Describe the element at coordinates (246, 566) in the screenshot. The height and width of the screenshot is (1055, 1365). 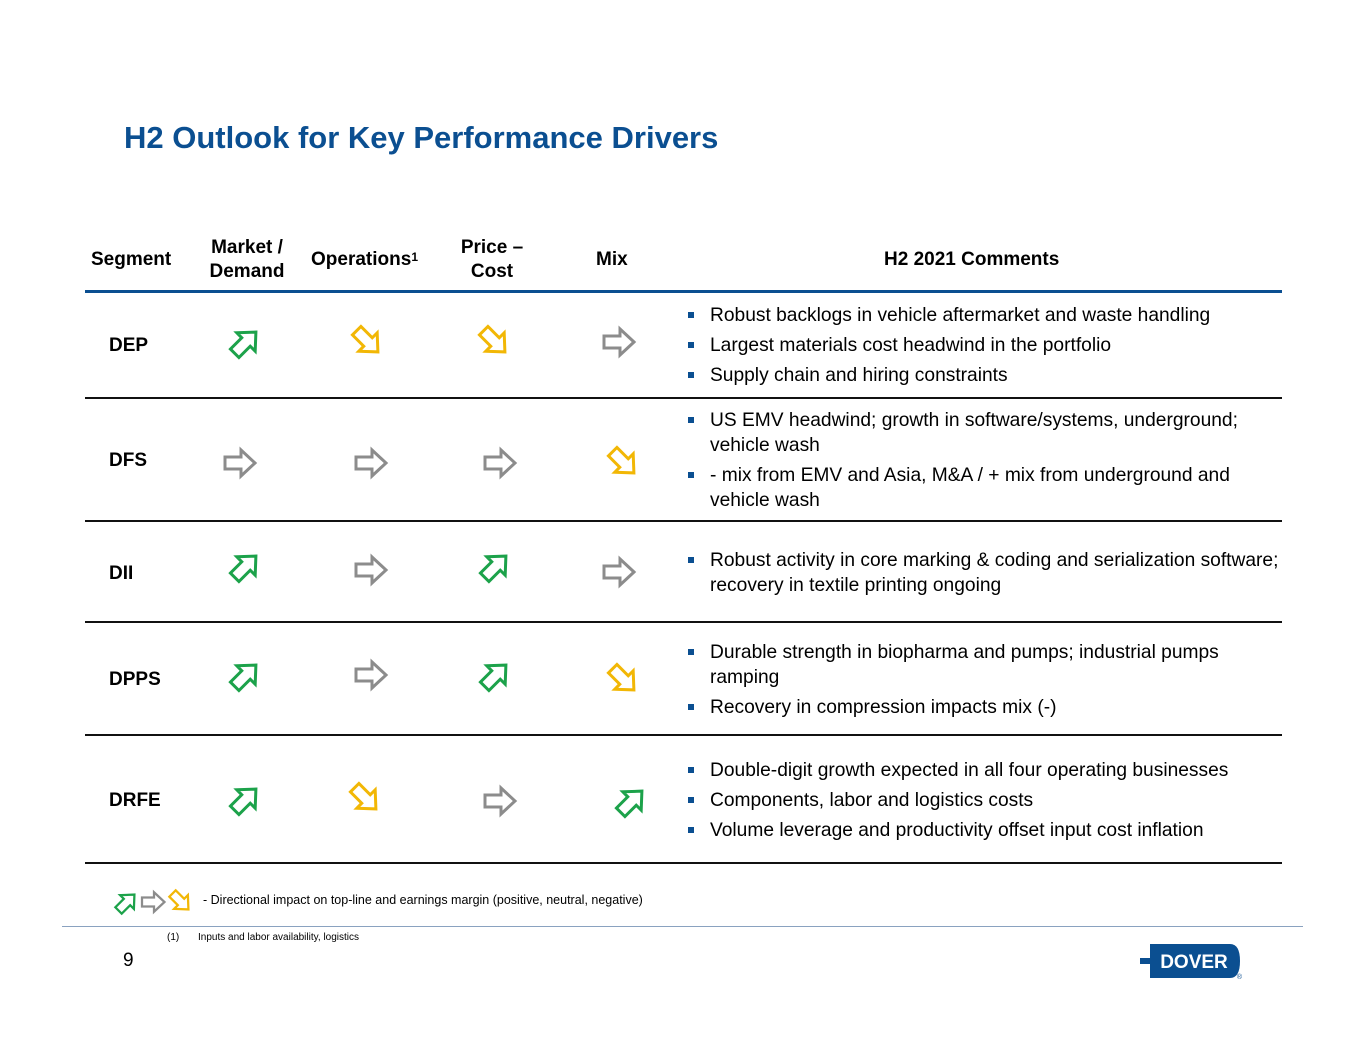
I see `arrow-dii-market` at that location.